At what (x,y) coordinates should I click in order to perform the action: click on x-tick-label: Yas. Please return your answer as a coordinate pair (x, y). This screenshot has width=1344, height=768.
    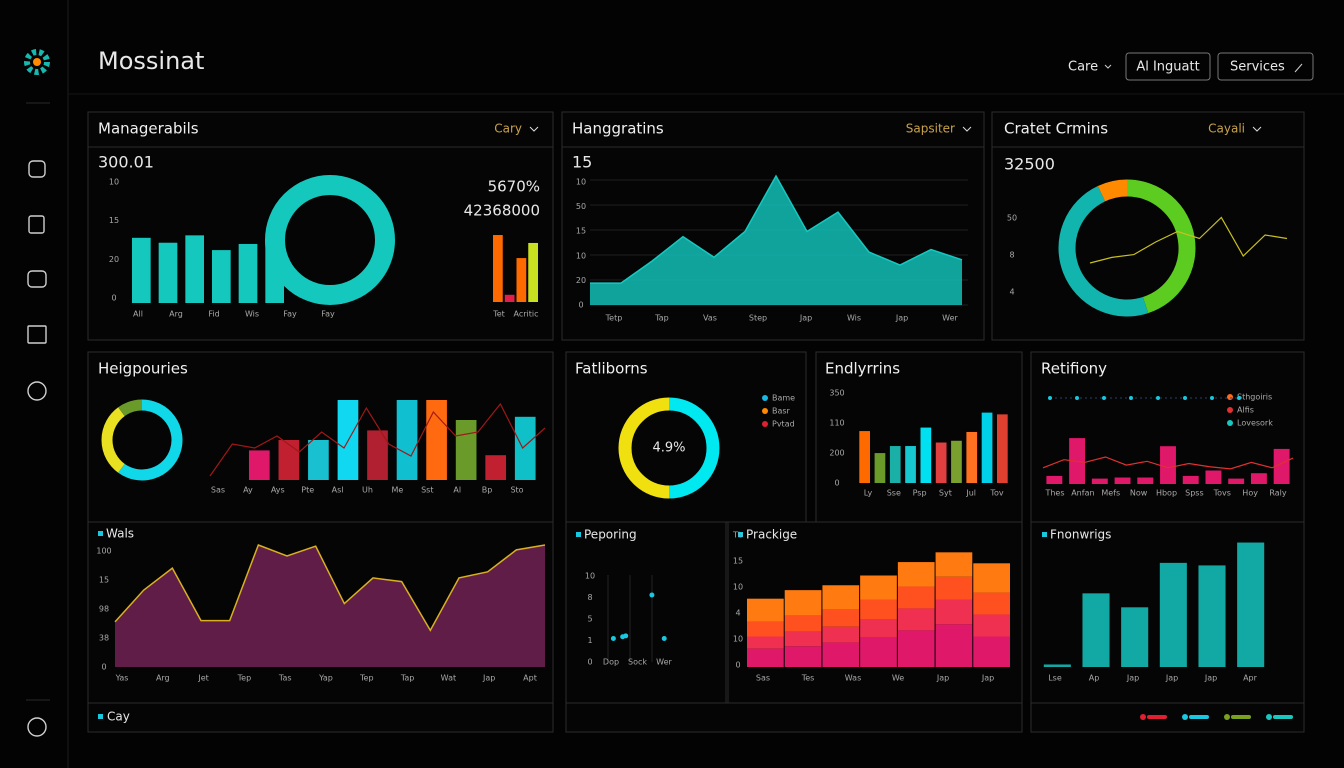
    Looking at the image, I should click on (122, 678).